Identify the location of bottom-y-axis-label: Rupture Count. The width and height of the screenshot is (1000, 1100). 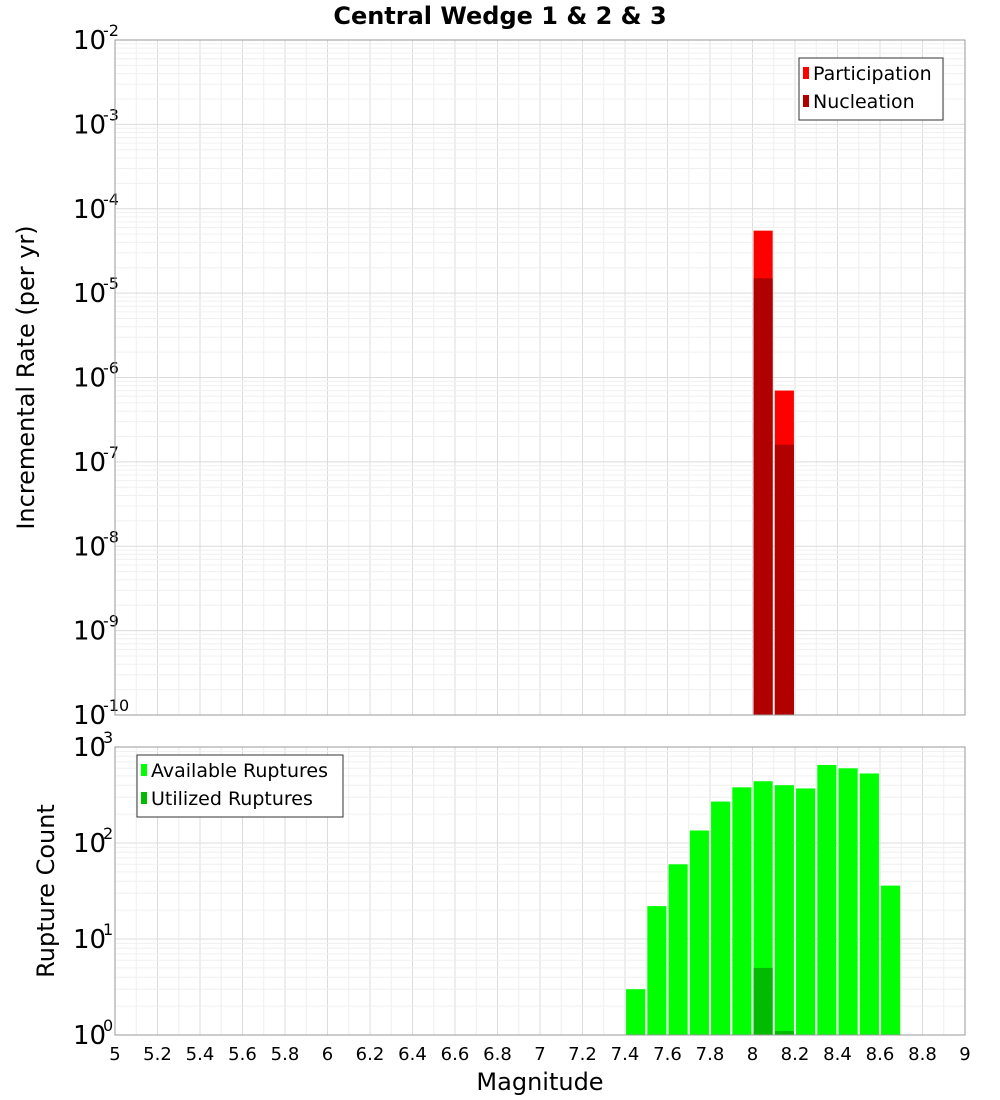
(46, 891).